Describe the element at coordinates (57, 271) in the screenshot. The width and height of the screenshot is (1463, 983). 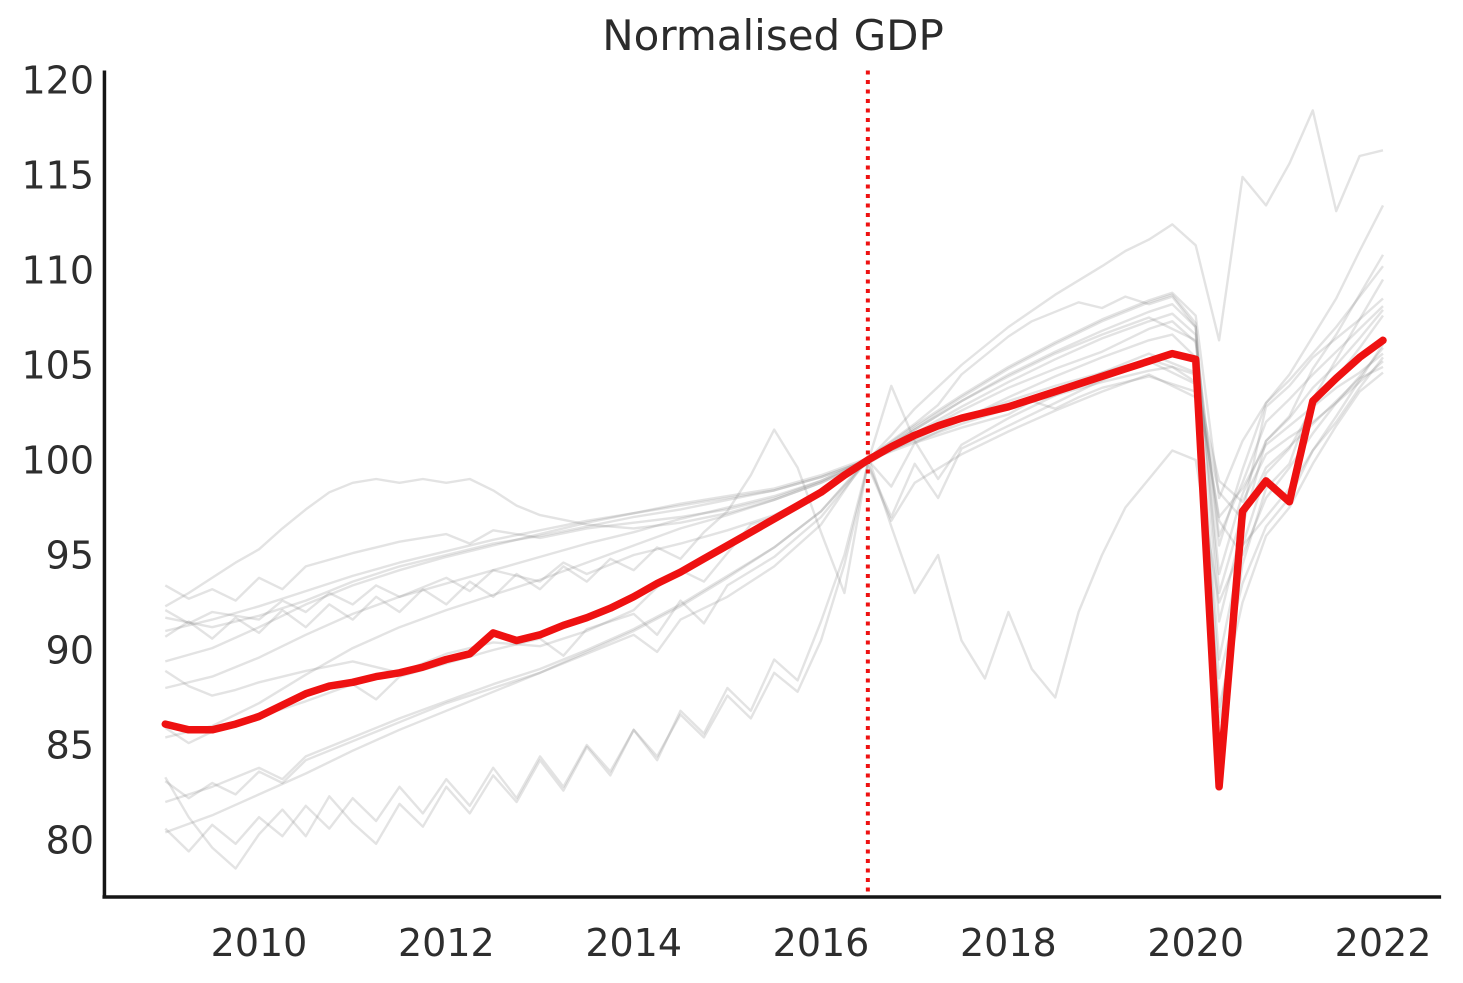
I see `y-tick-label: 110` at that location.